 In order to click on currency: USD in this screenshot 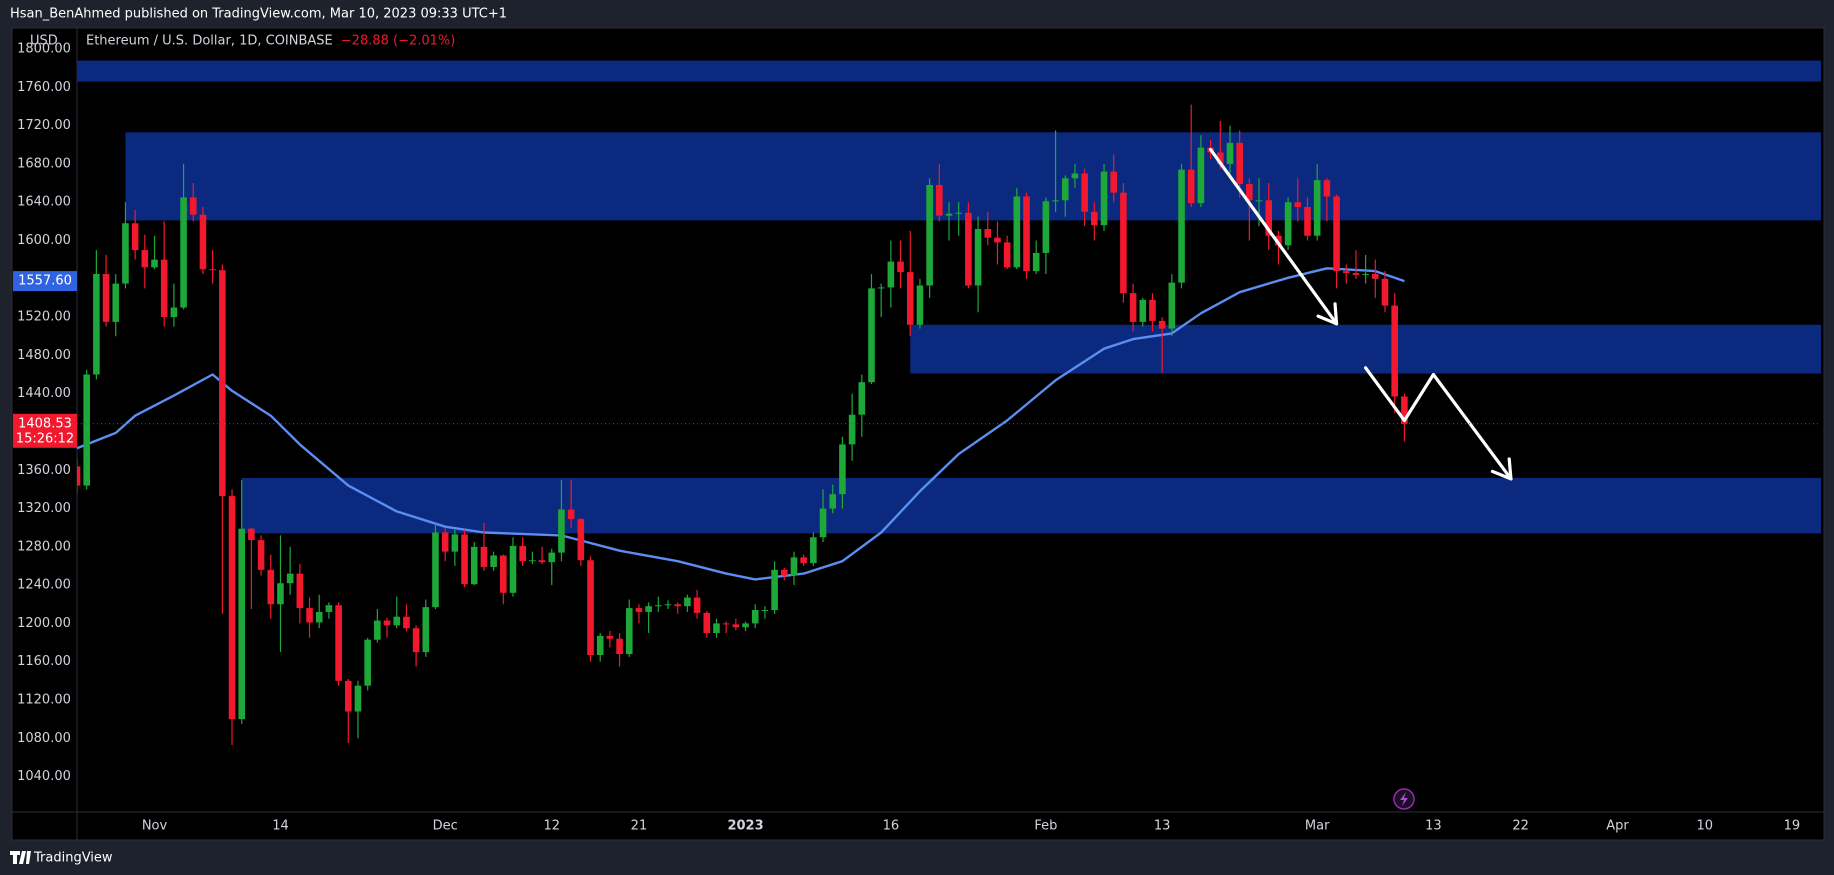, I will do `click(44, 41)`.